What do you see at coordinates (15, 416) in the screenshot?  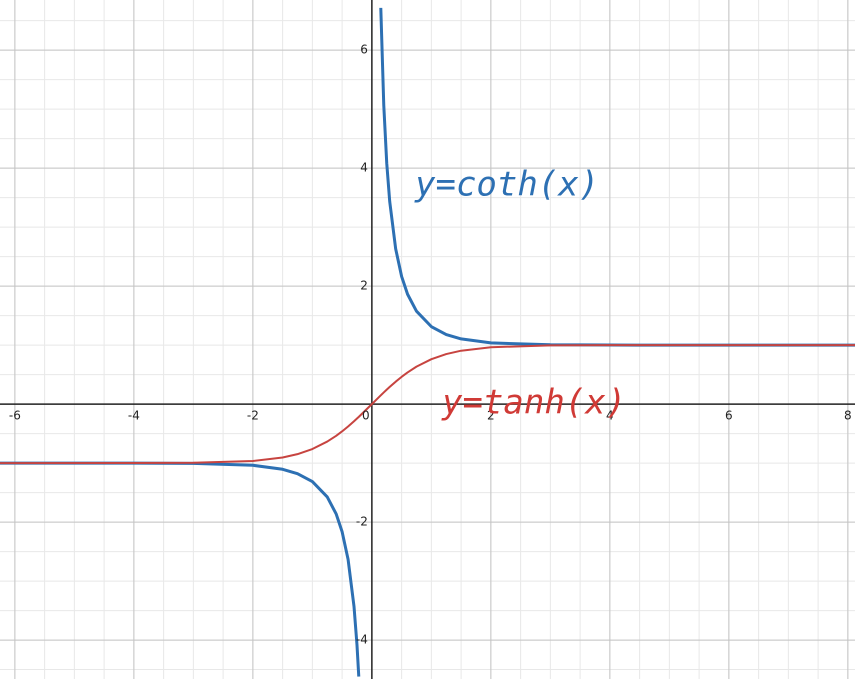 I see `x-tick-label: -6` at bounding box center [15, 416].